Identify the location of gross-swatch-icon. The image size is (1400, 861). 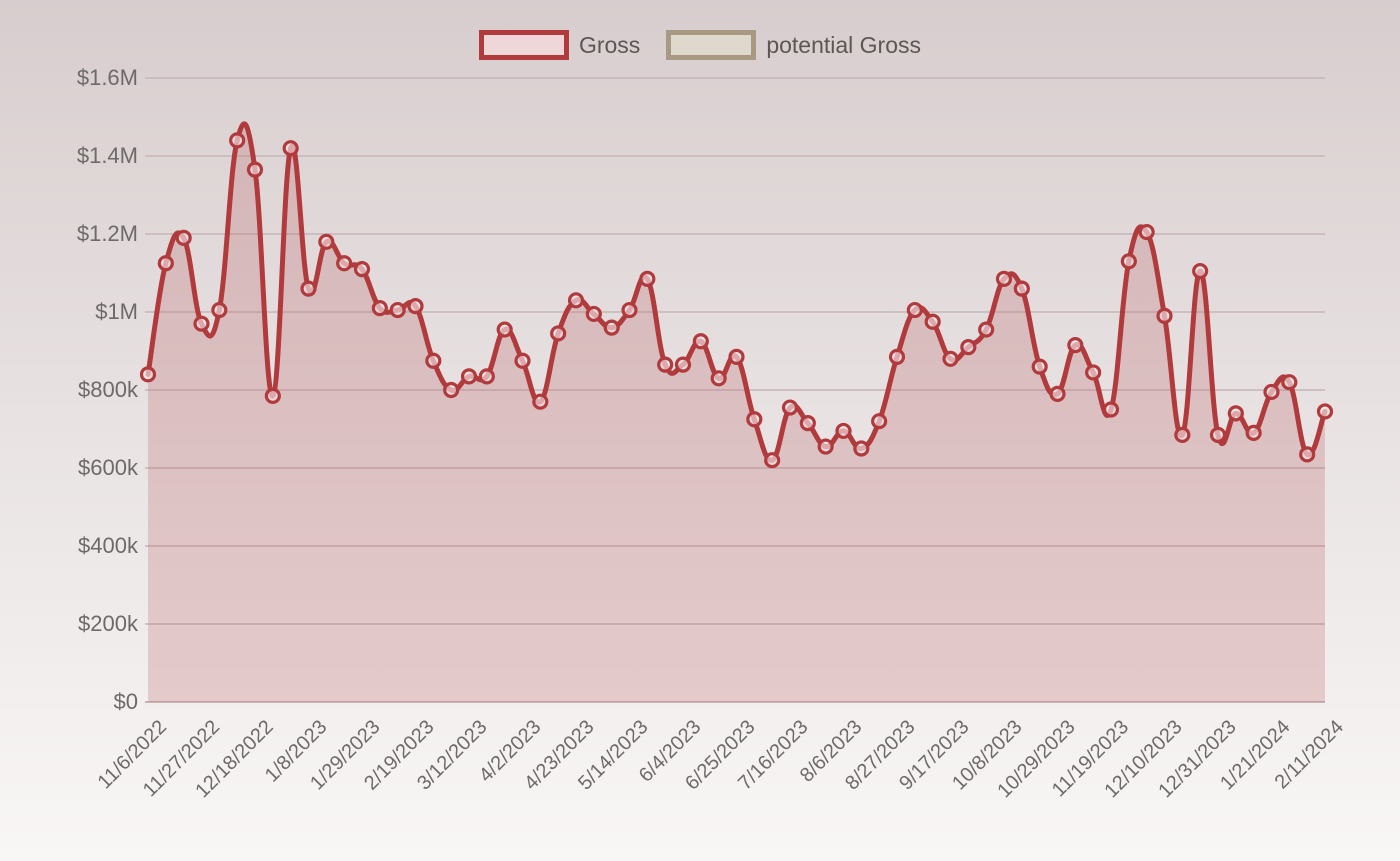
(523, 45).